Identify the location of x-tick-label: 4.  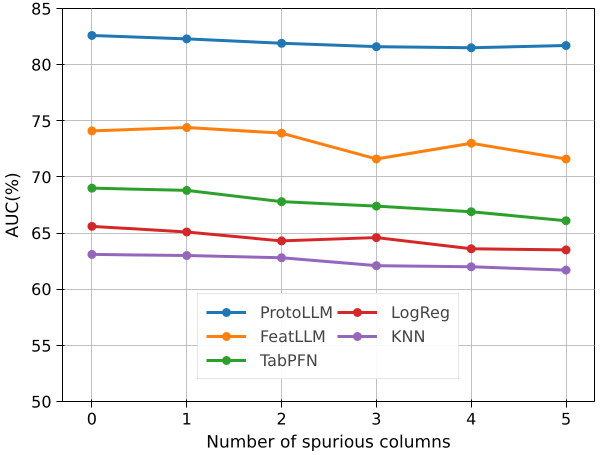
(471, 419).